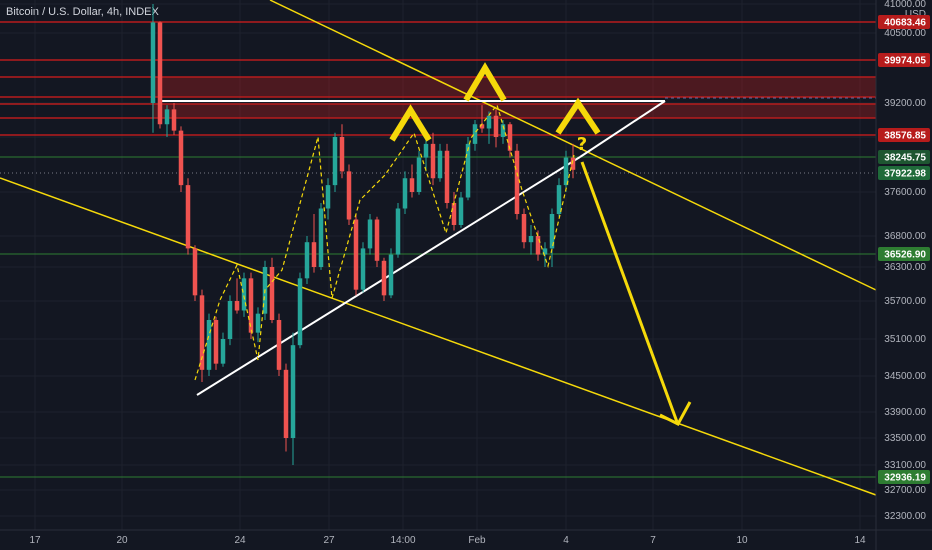  I want to click on price-axis-bg, so click(904, 275).